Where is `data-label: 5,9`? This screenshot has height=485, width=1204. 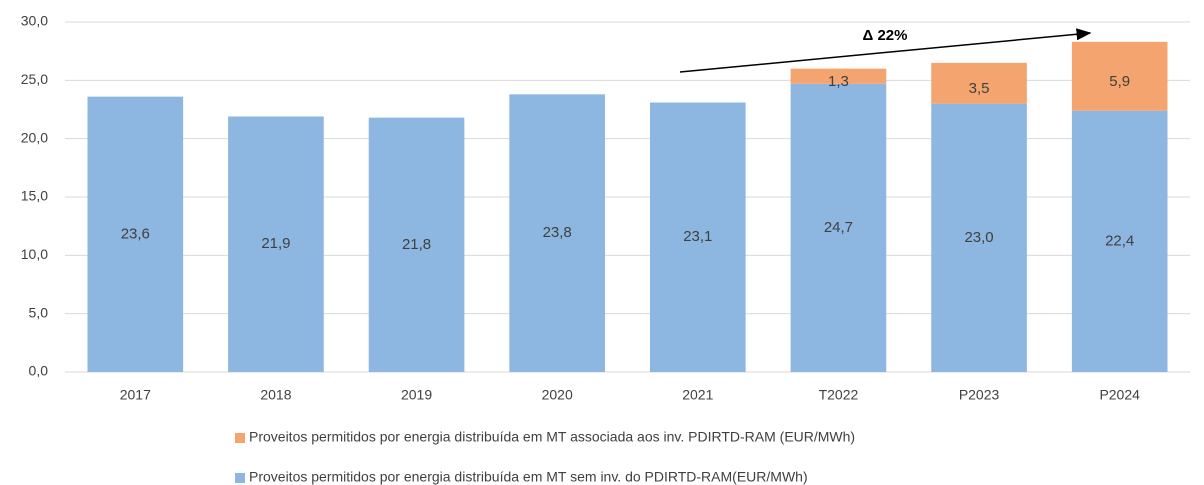
data-label: 5,9 is located at coordinates (1119, 81).